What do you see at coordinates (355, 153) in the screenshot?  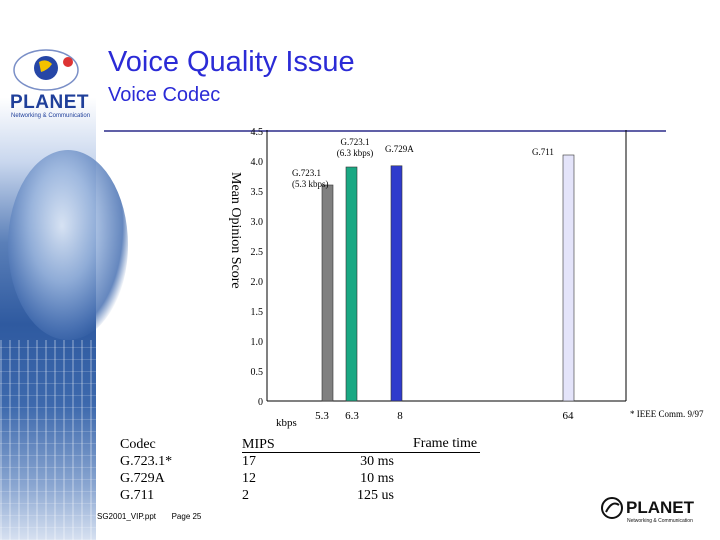 I see `bar-data-label: (6.3 kbps)` at bounding box center [355, 153].